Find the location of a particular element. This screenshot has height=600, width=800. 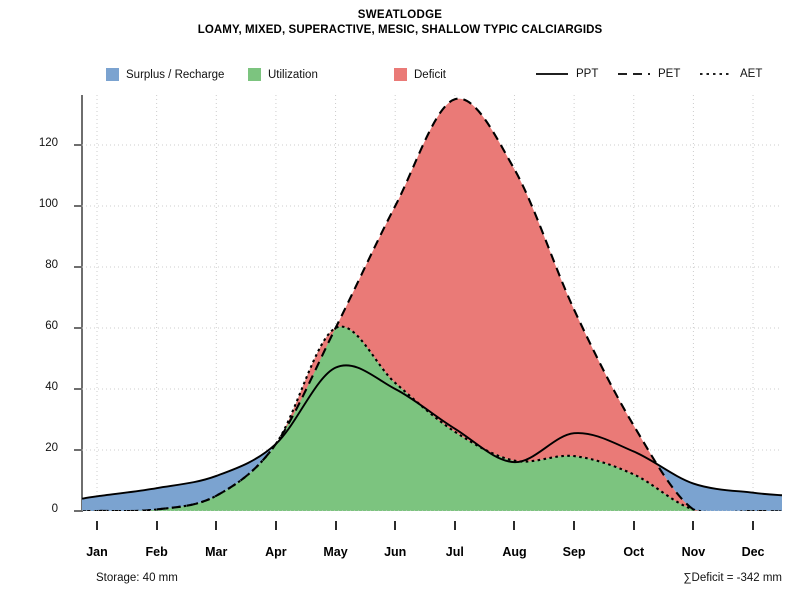

x-tick-label-jun: Jun is located at coordinates (395, 552).